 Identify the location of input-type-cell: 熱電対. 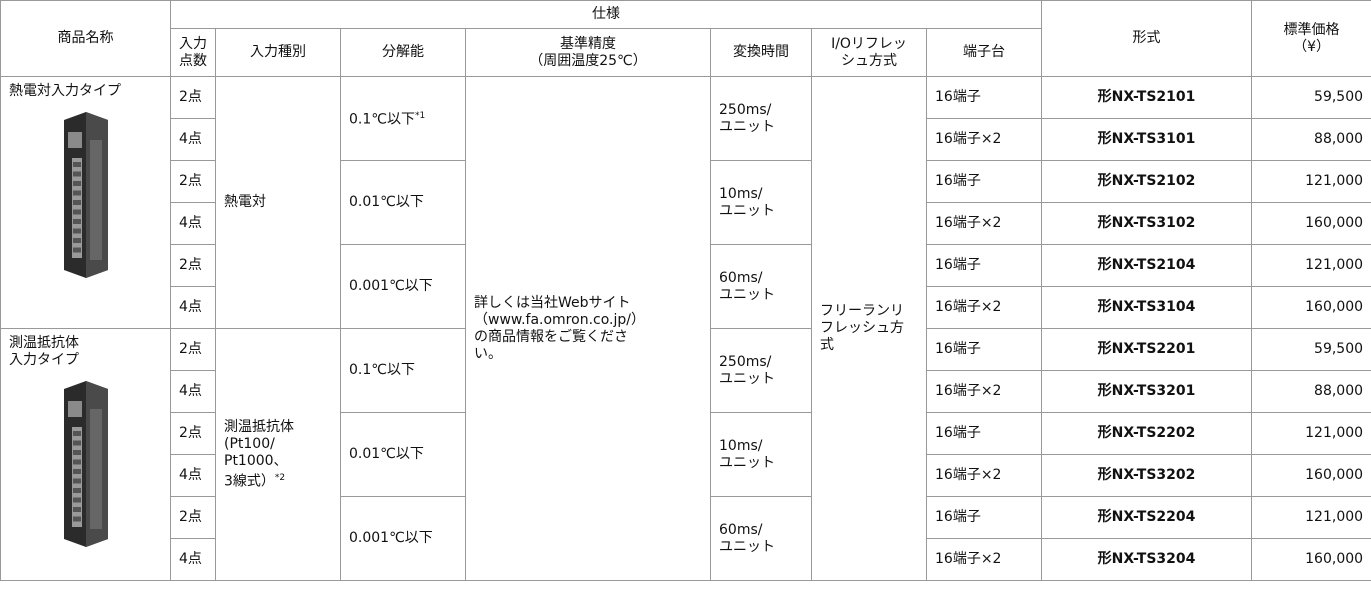
(278, 202).